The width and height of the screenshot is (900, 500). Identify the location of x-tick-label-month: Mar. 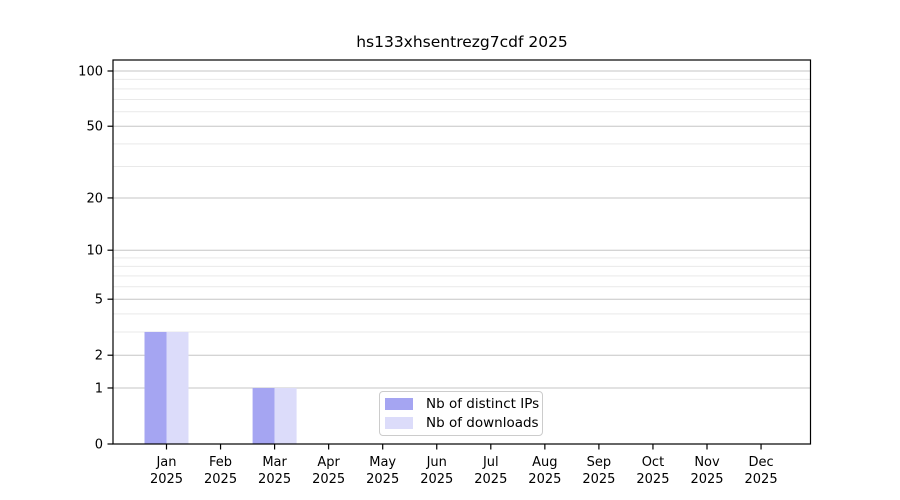
(274, 462).